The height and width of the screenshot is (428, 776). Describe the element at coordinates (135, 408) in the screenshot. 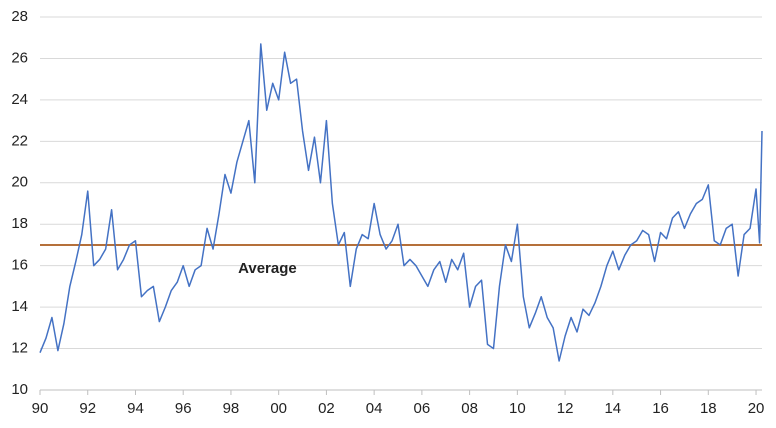

I see `x-tick-label: 94` at that location.